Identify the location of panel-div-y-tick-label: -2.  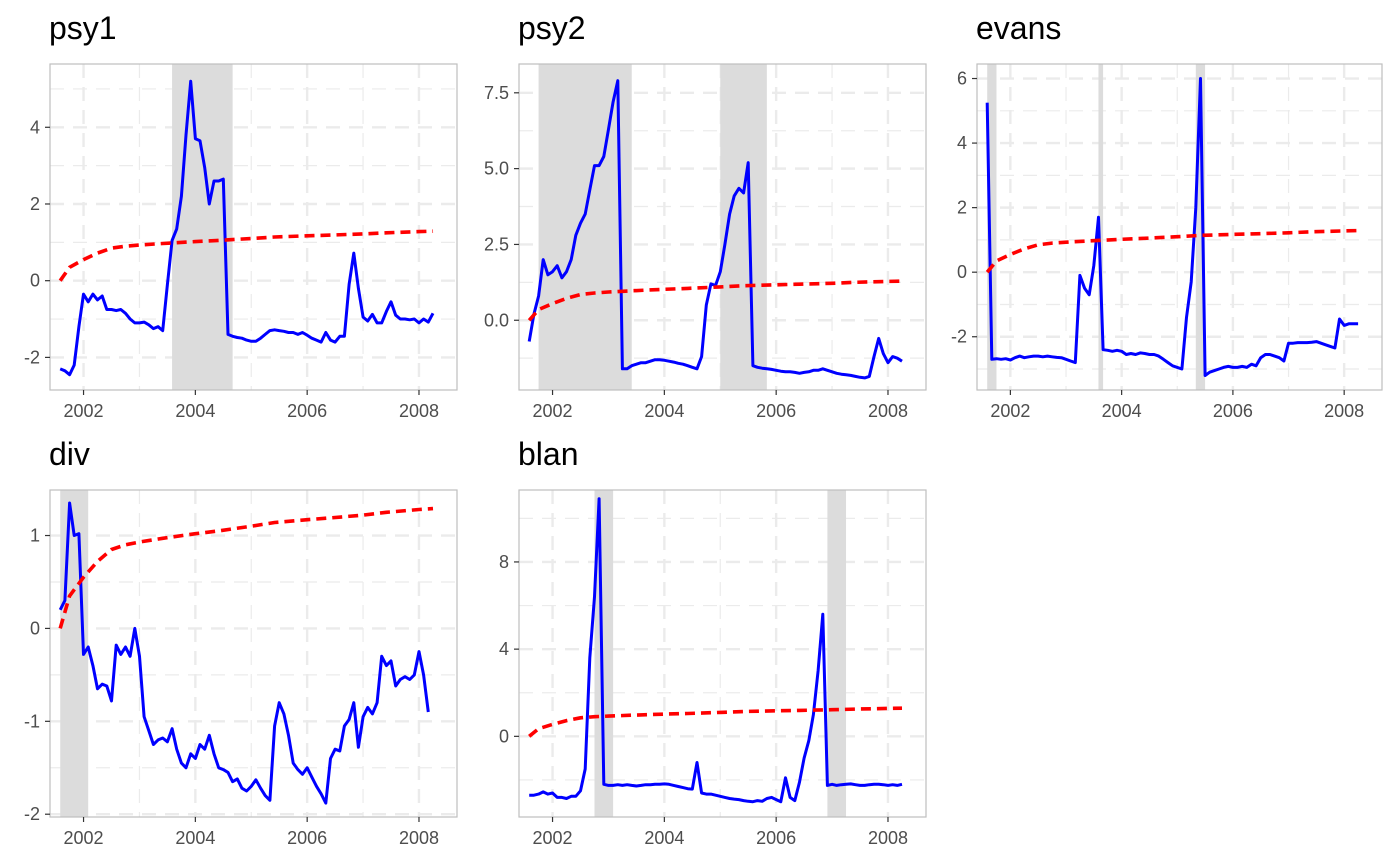
(32, 814).